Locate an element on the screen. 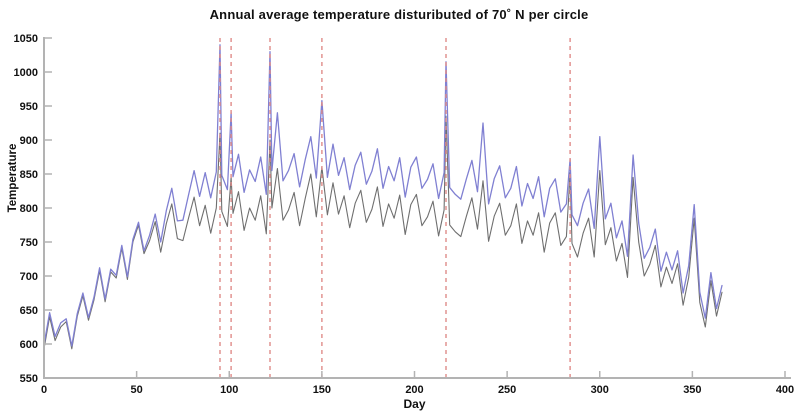  x-tick-label: 300 is located at coordinates (600, 390).